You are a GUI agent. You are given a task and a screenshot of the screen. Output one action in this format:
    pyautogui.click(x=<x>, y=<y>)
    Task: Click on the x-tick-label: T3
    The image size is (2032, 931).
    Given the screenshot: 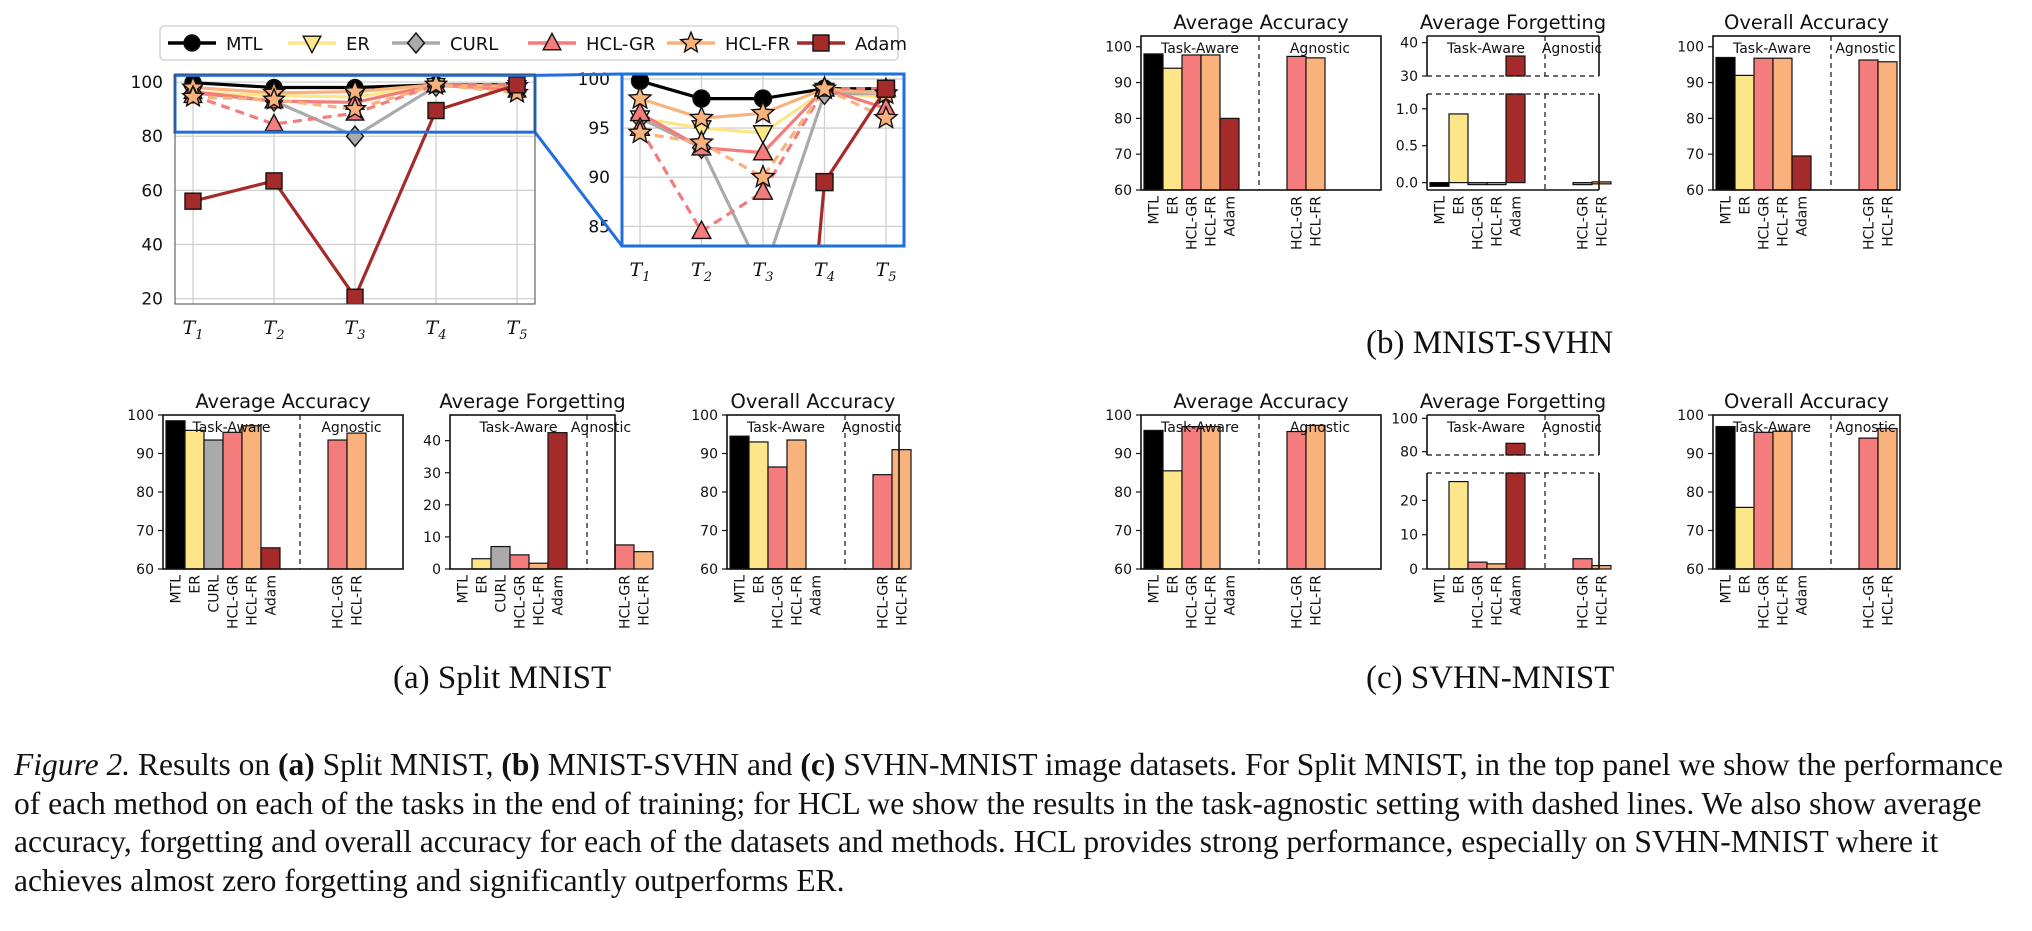 What is the action you would take?
    pyautogui.click(x=763, y=272)
    